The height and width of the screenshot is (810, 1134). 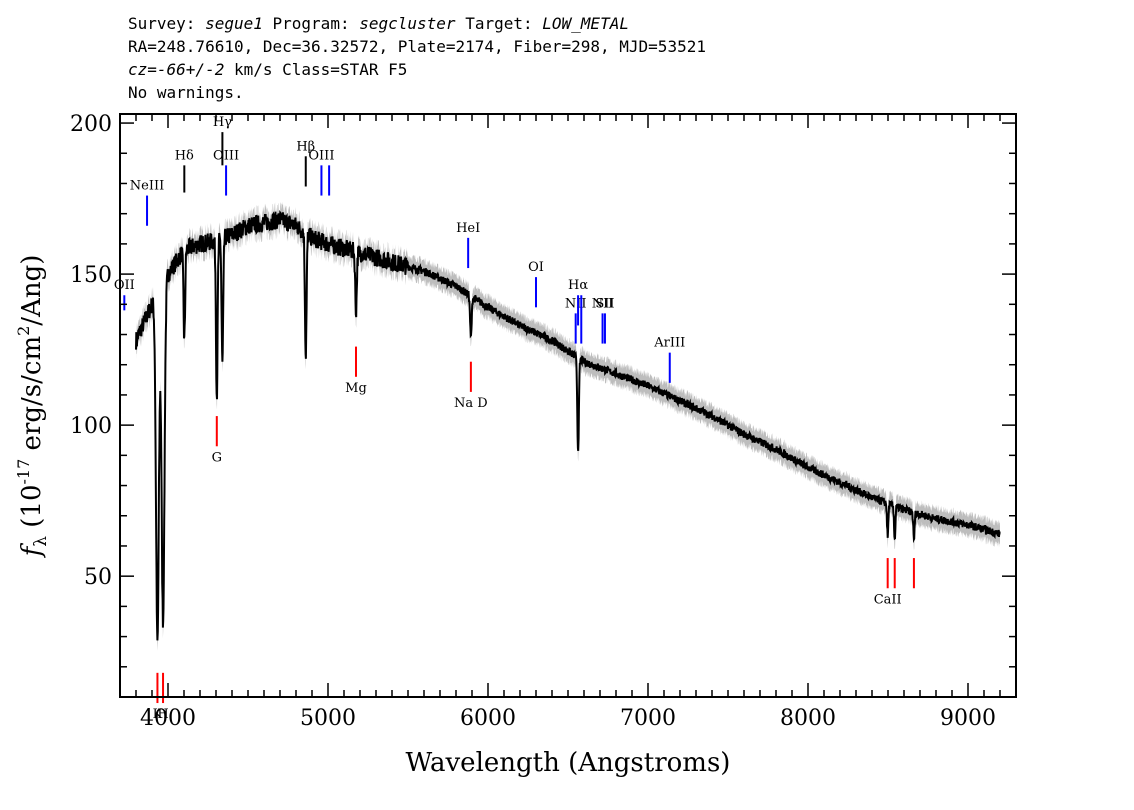 I want to click on program-label: Program:, so click(x=311, y=23).